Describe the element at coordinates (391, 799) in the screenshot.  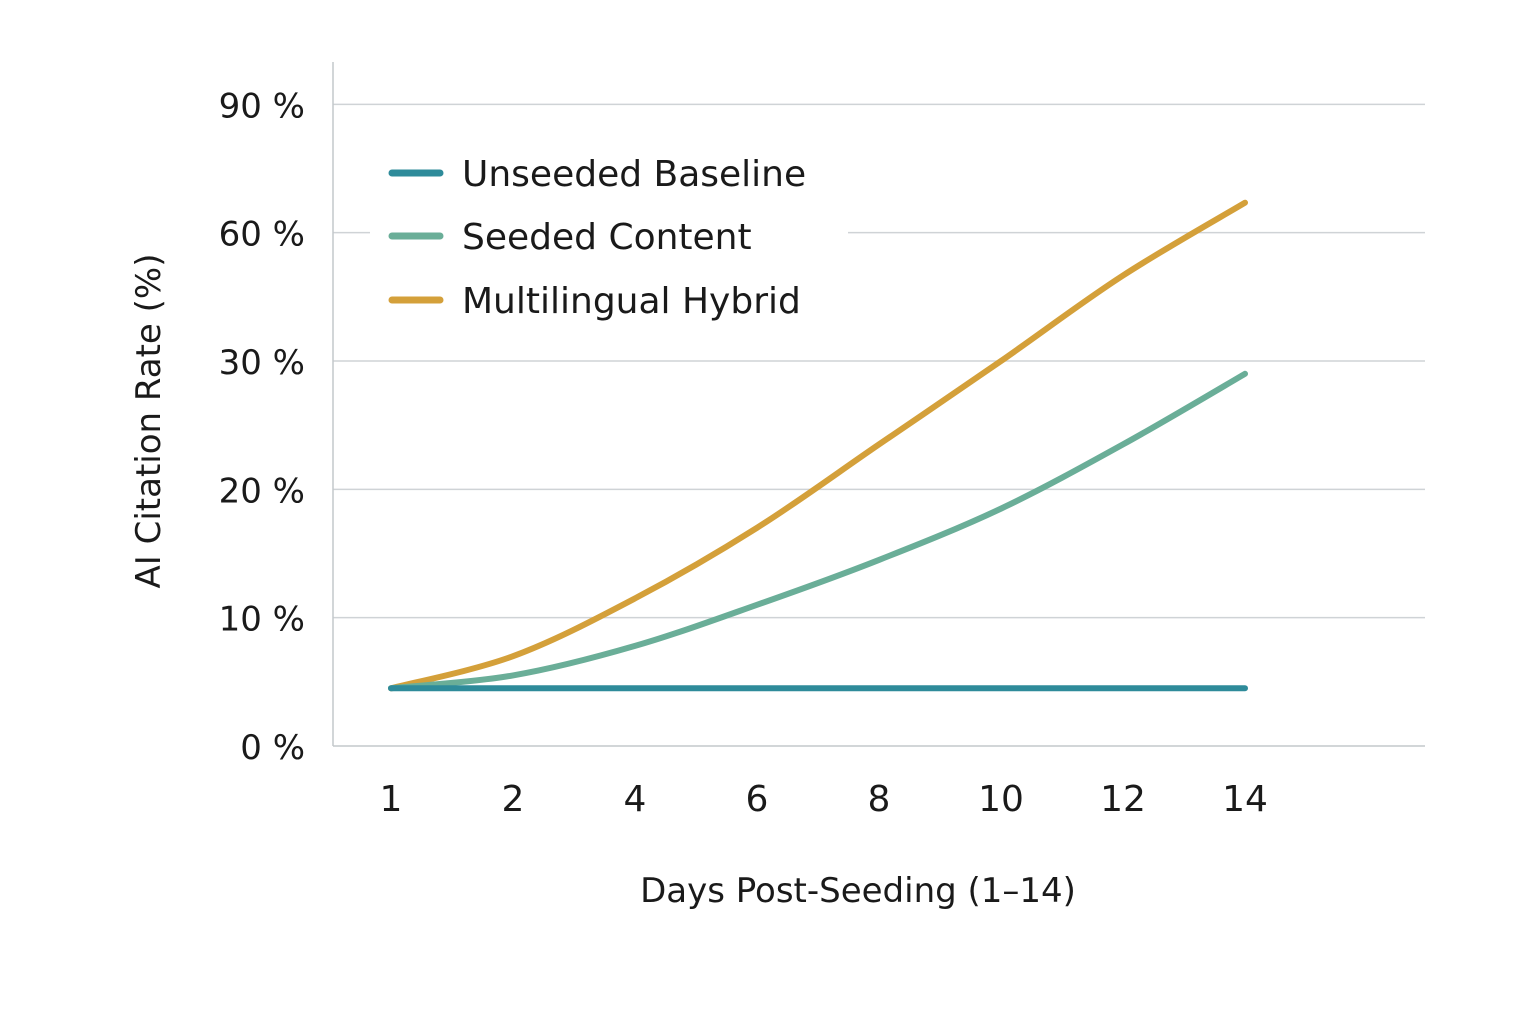
I see `x-tick-label: 1` at that location.